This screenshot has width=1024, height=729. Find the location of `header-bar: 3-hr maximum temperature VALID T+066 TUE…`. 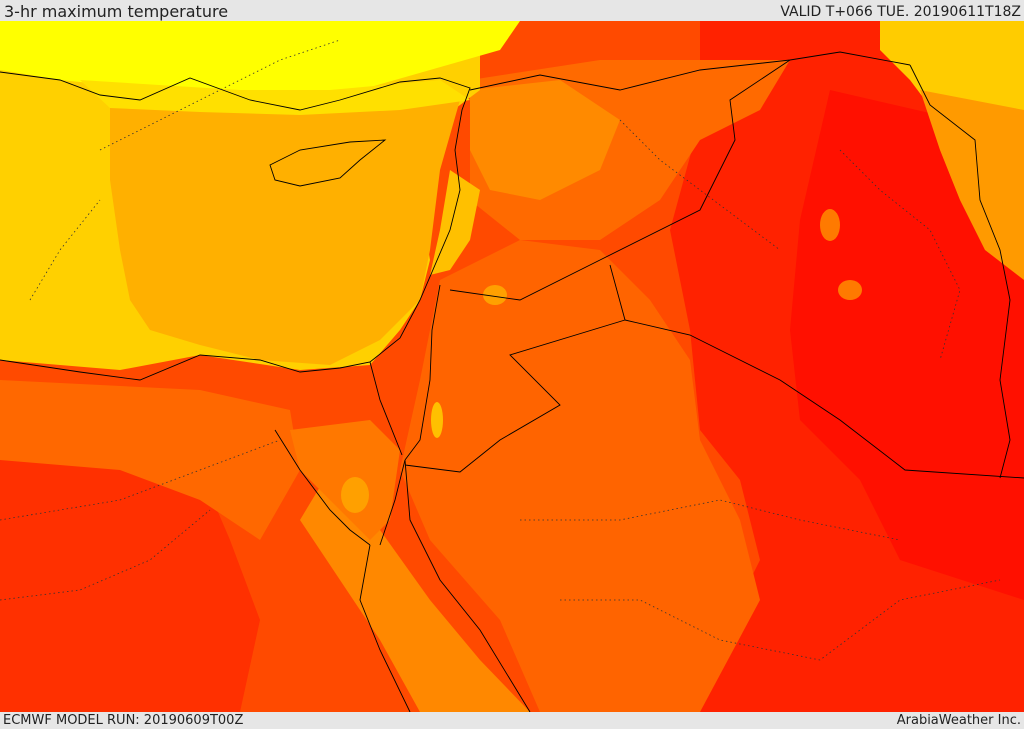

header-bar: 3-hr maximum temperature VALID T+066 TUE… is located at coordinates (512, 10).